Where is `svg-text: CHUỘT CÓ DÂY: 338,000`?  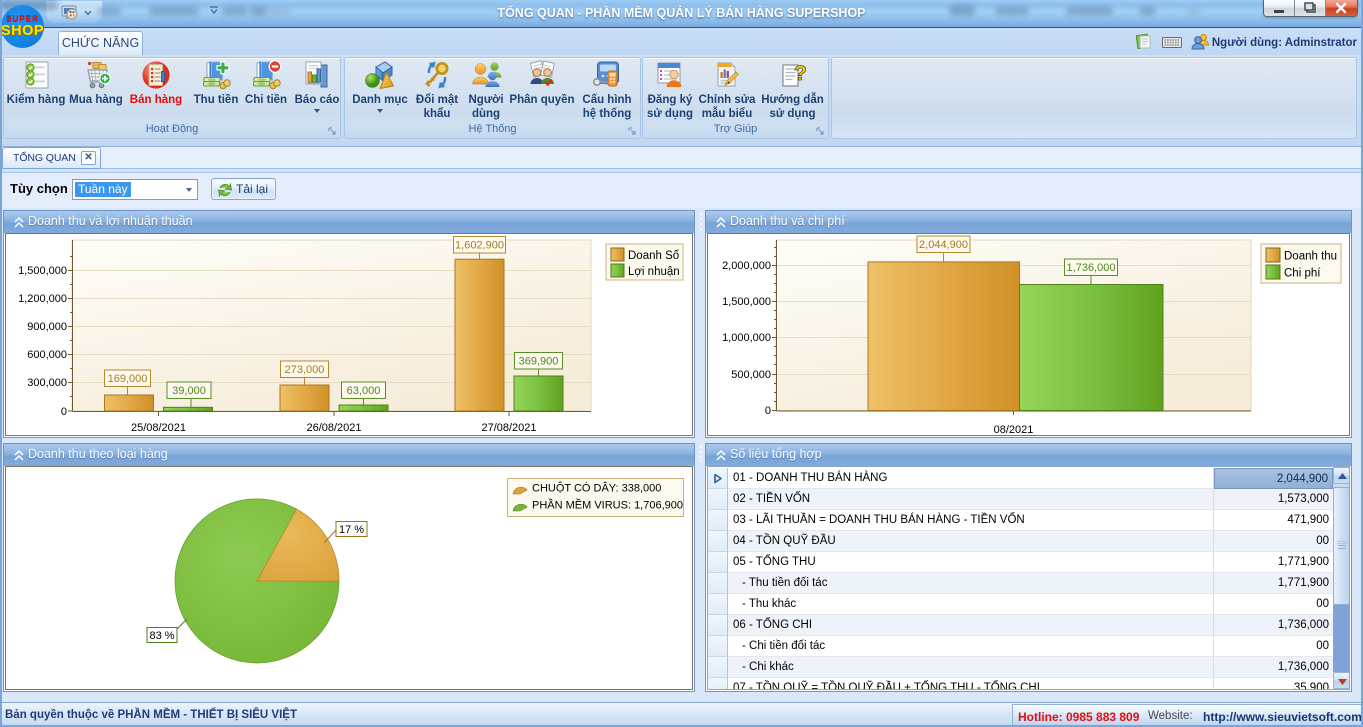
svg-text: CHUỘT CÓ DÂY: 338,000 is located at coordinates (596, 488).